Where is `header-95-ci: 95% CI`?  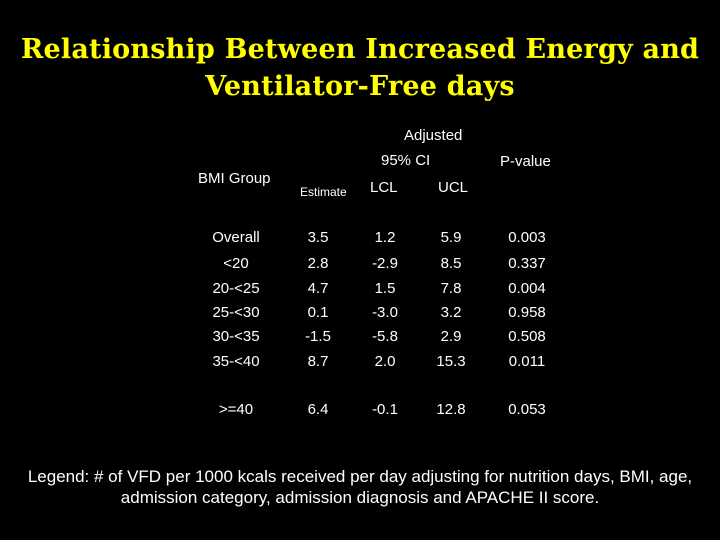
header-95-ci: 95% CI is located at coordinates (406, 160).